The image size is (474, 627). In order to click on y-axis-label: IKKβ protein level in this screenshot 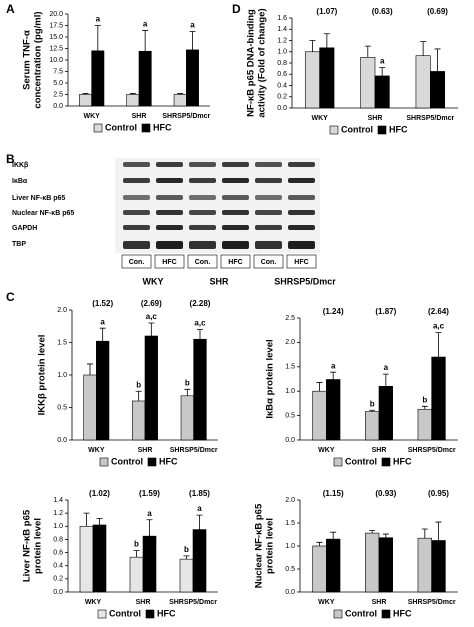, I will do `click(42, 375)`.